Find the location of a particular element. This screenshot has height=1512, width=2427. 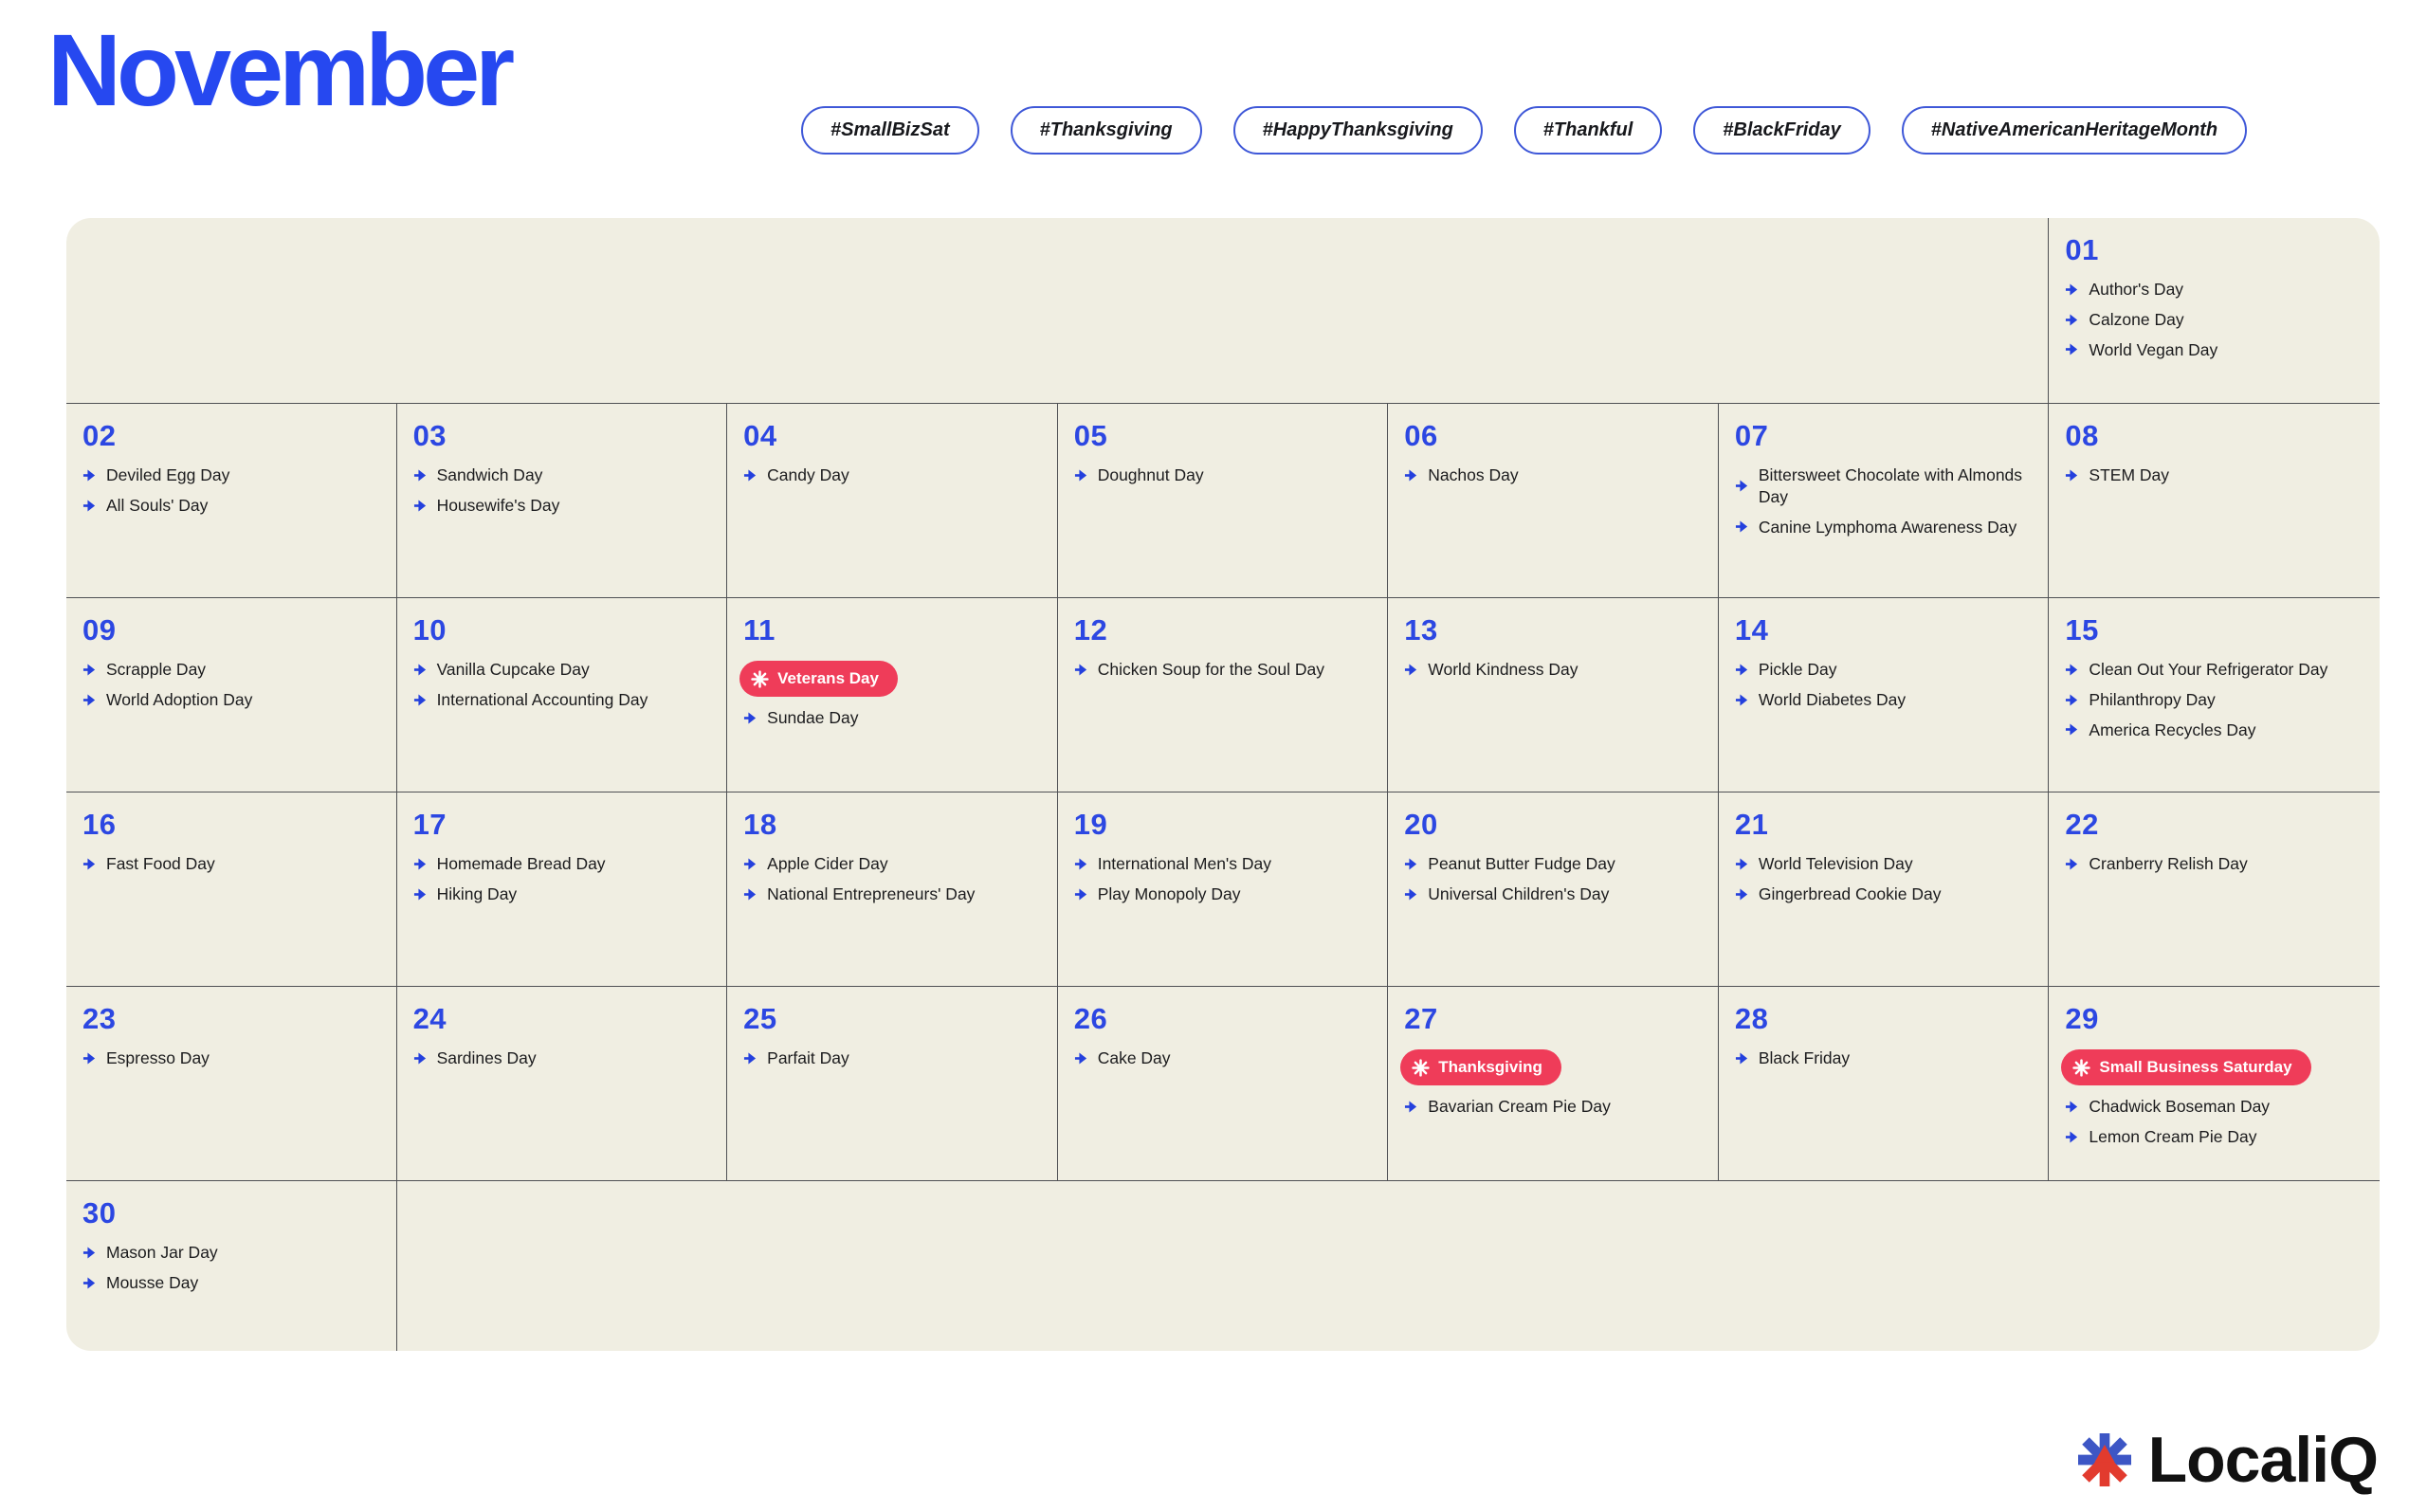

asterisk-icon is located at coordinates (2104, 1460).